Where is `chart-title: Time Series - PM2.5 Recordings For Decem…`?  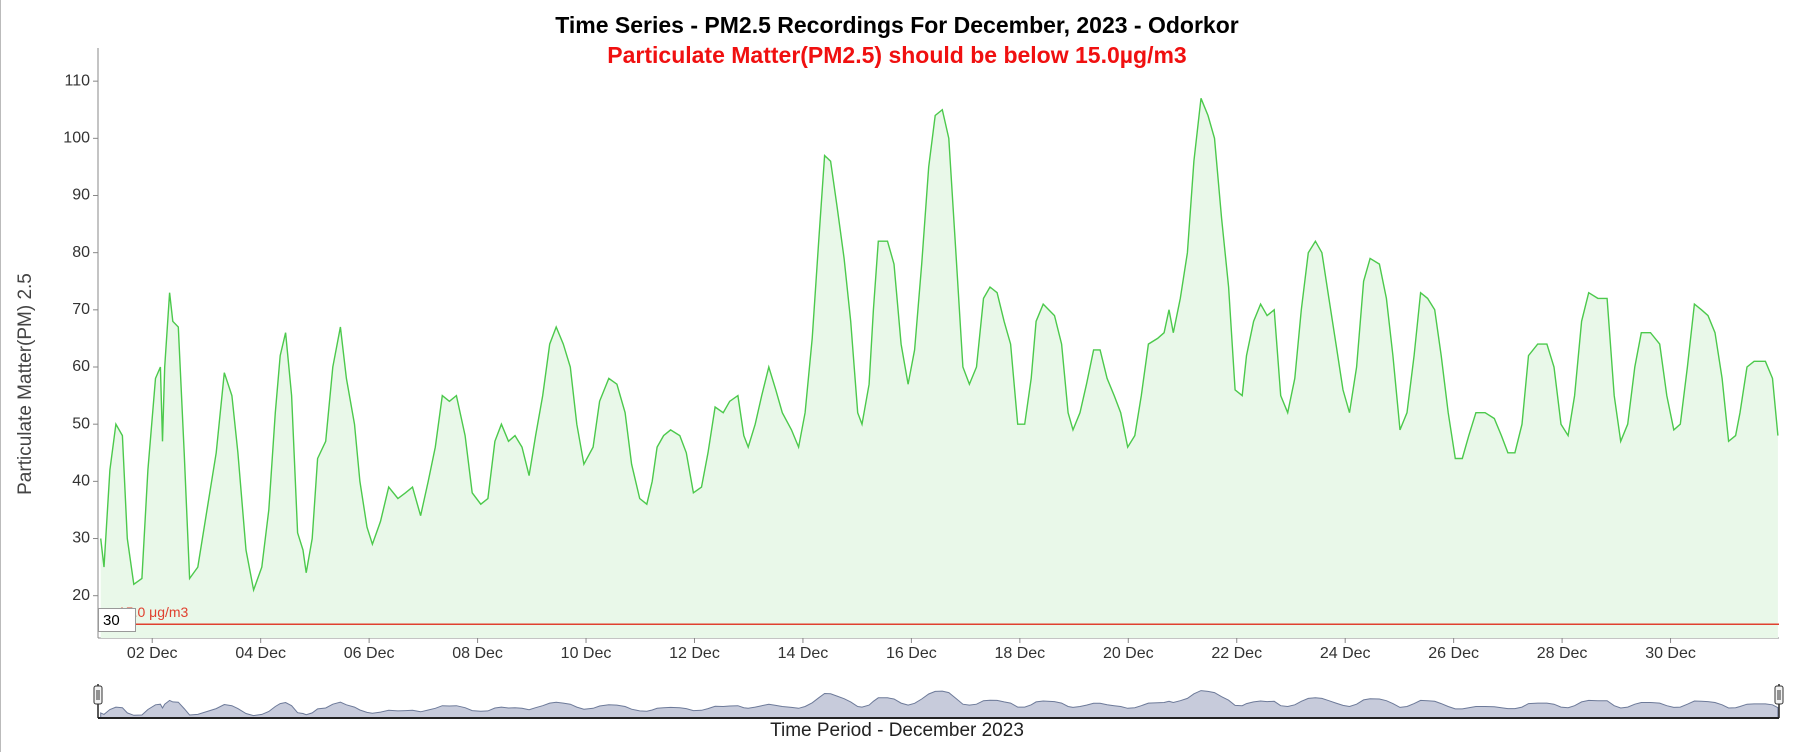
chart-title: Time Series - PM2.5 Recordings For Decem… is located at coordinates (896, 25).